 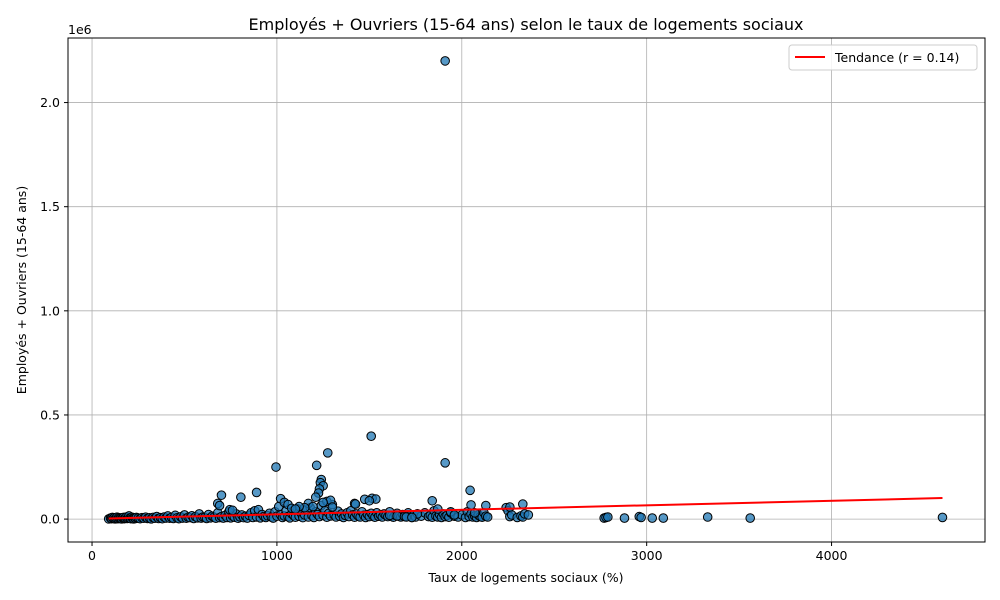 I want to click on y-tick-label: 1.0, so click(x=50, y=310).